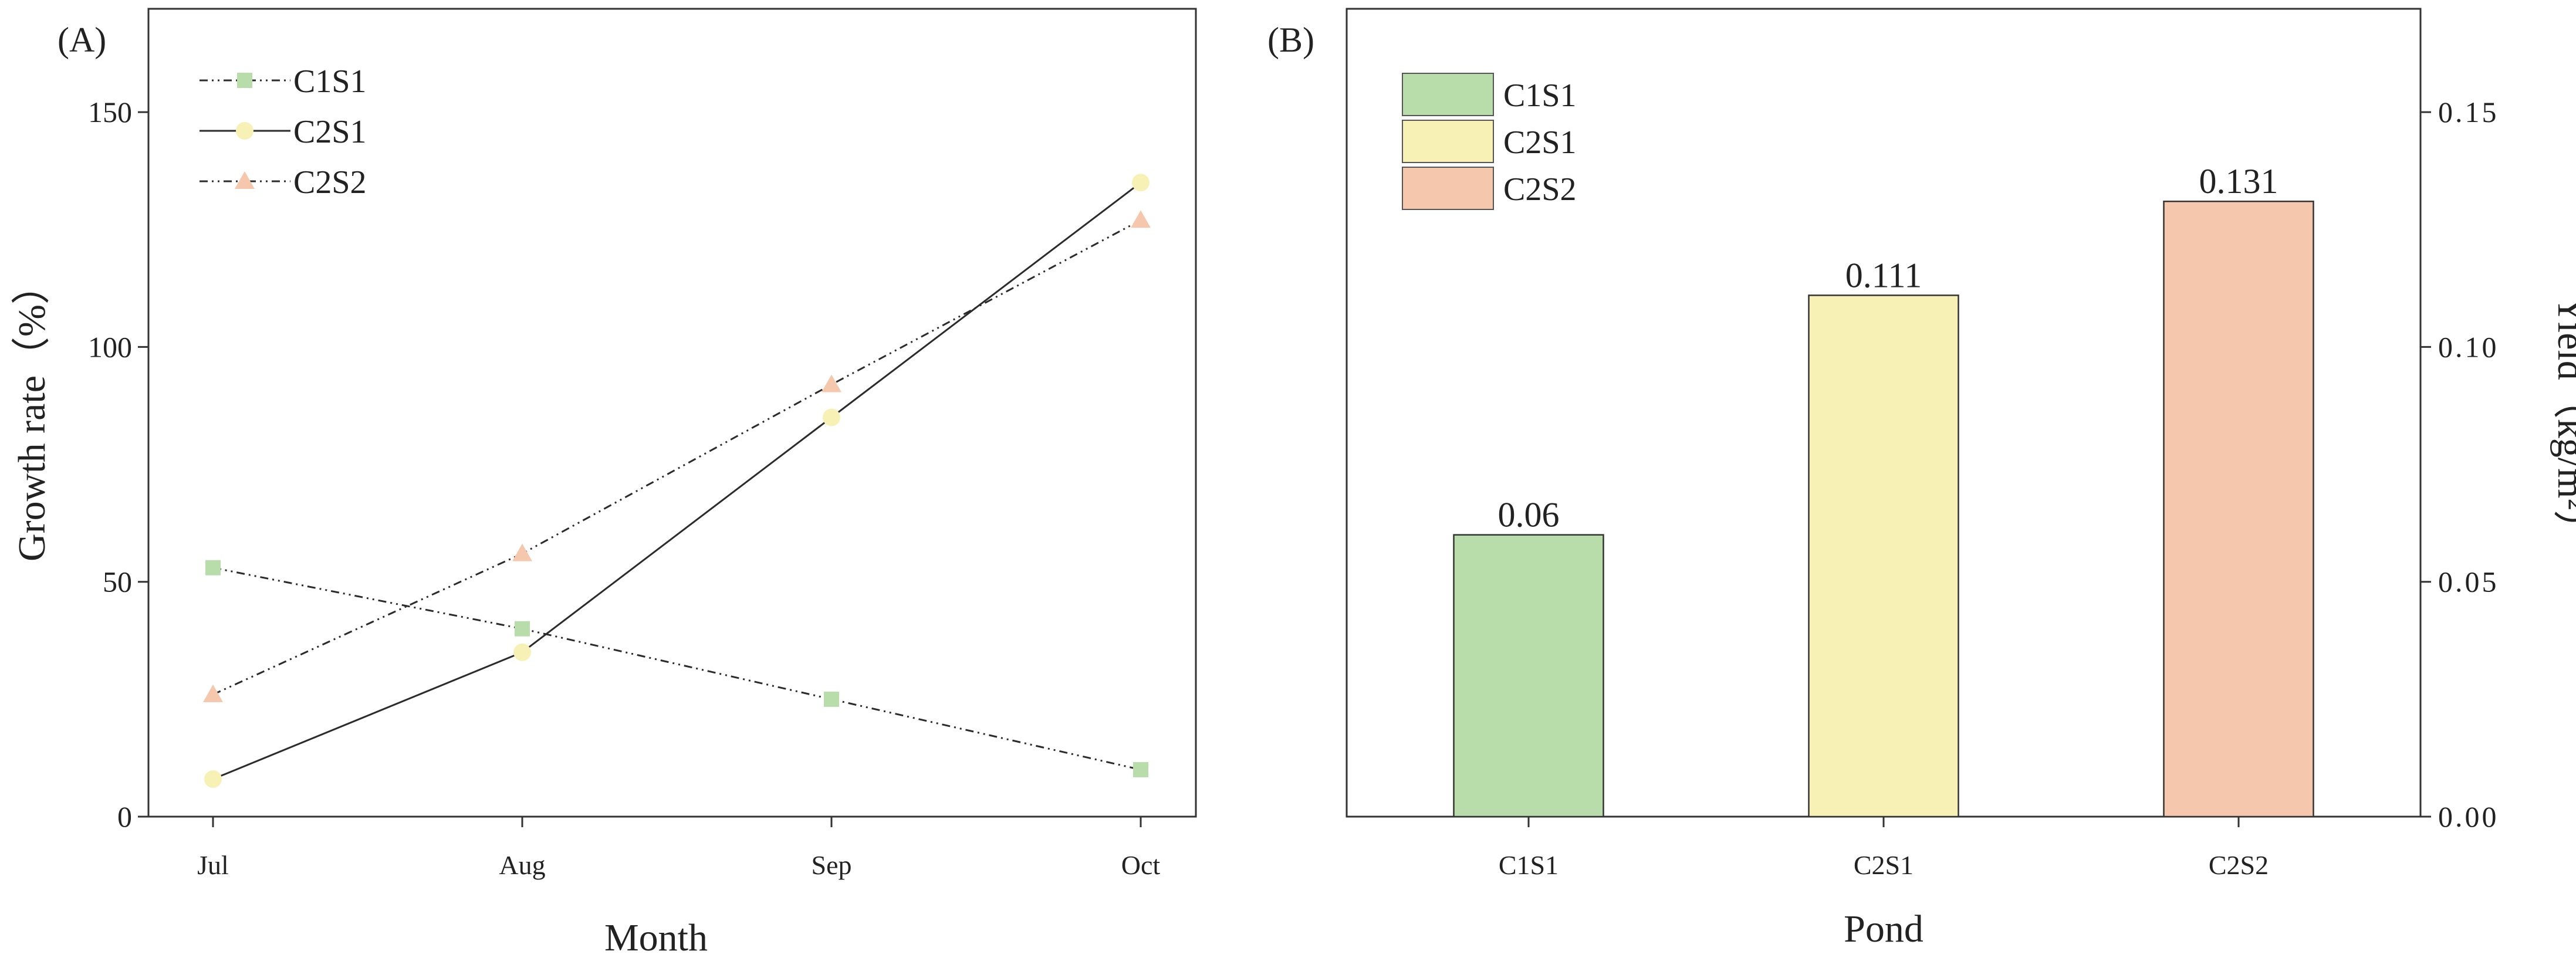  What do you see at coordinates (2468, 817) in the screenshot?
I see `y-tick-label-b: 0.00` at bounding box center [2468, 817].